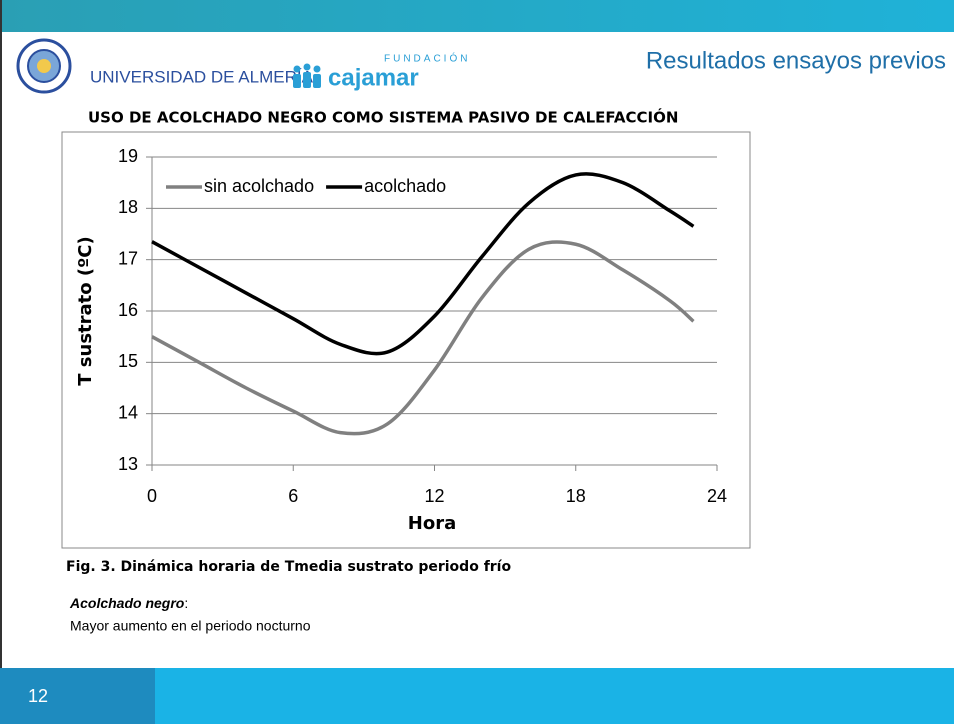 This screenshot has height=724, width=954. What do you see at coordinates (44, 66) in the screenshot?
I see `university-seal` at bounding box center [44, 66].